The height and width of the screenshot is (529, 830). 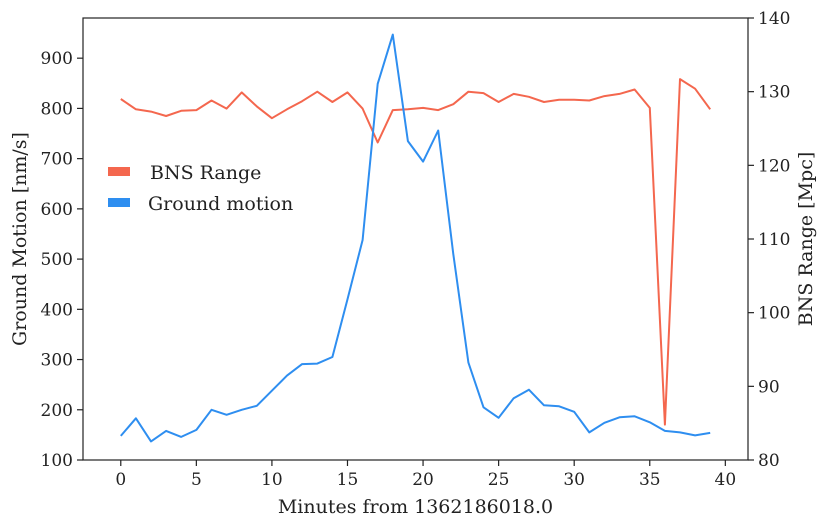 What do you see at coordinates (499, 480) in the screenshot?
I see `x-tick-label: 25` at bounding box center [499, 480].